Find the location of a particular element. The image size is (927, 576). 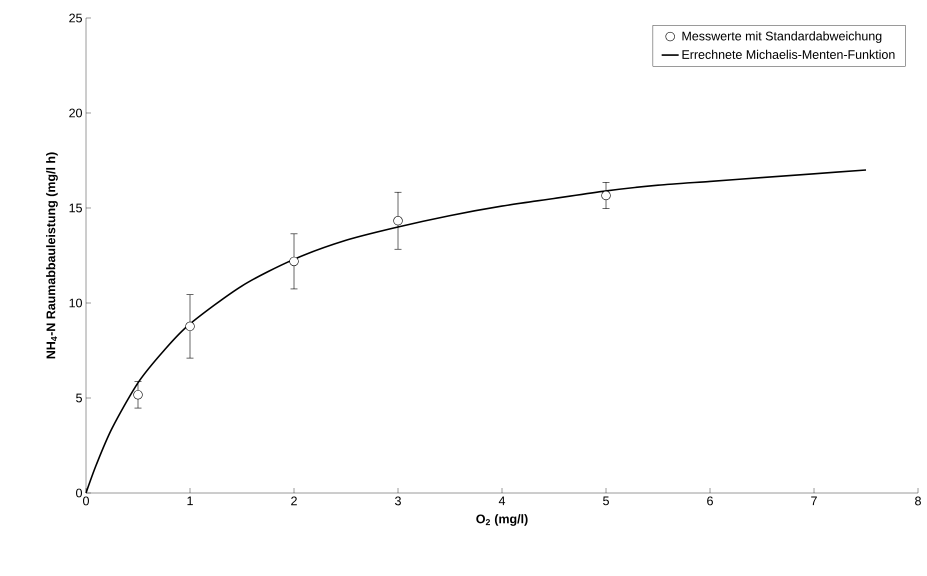

x-tick-label: 8 is located at coordinates (918, 501).